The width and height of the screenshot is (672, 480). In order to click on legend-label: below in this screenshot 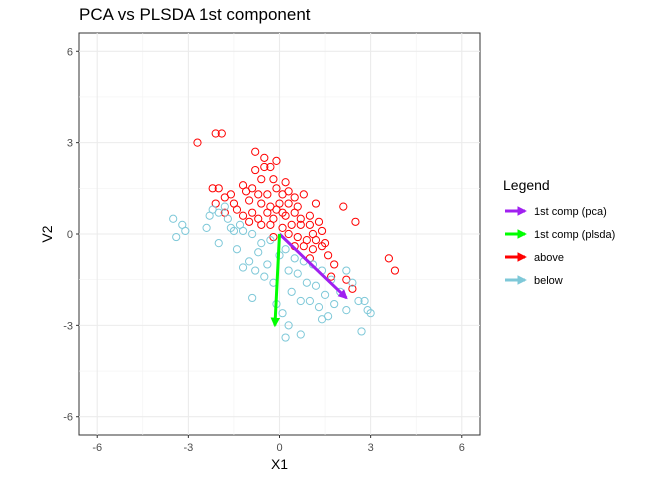, I will do `click(548, 281)`.